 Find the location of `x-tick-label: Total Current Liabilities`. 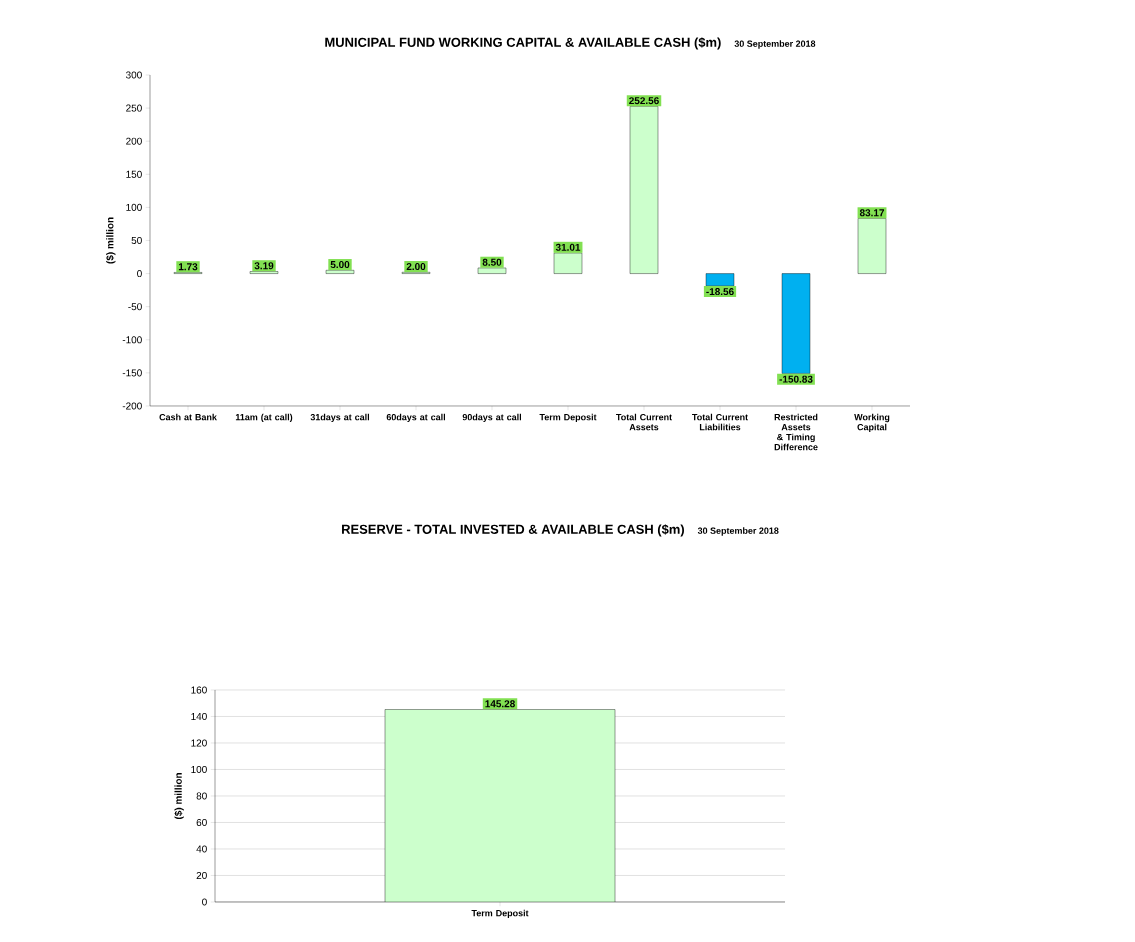

x-tick-label: Total Current Liabilities is located at coordinates (720, 422).